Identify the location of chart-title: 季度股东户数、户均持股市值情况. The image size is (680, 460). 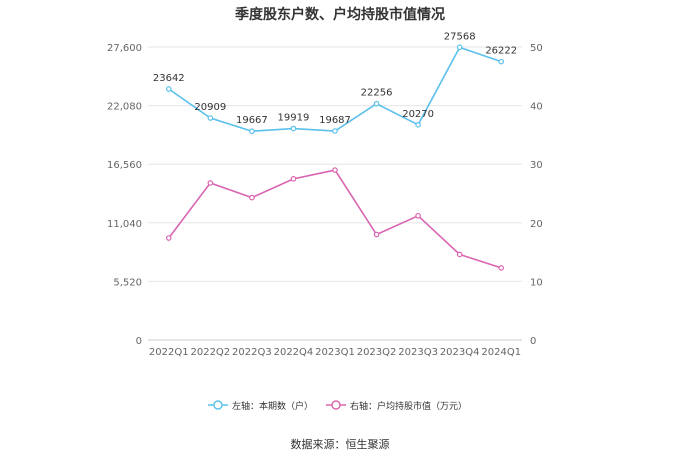
(340, 15).